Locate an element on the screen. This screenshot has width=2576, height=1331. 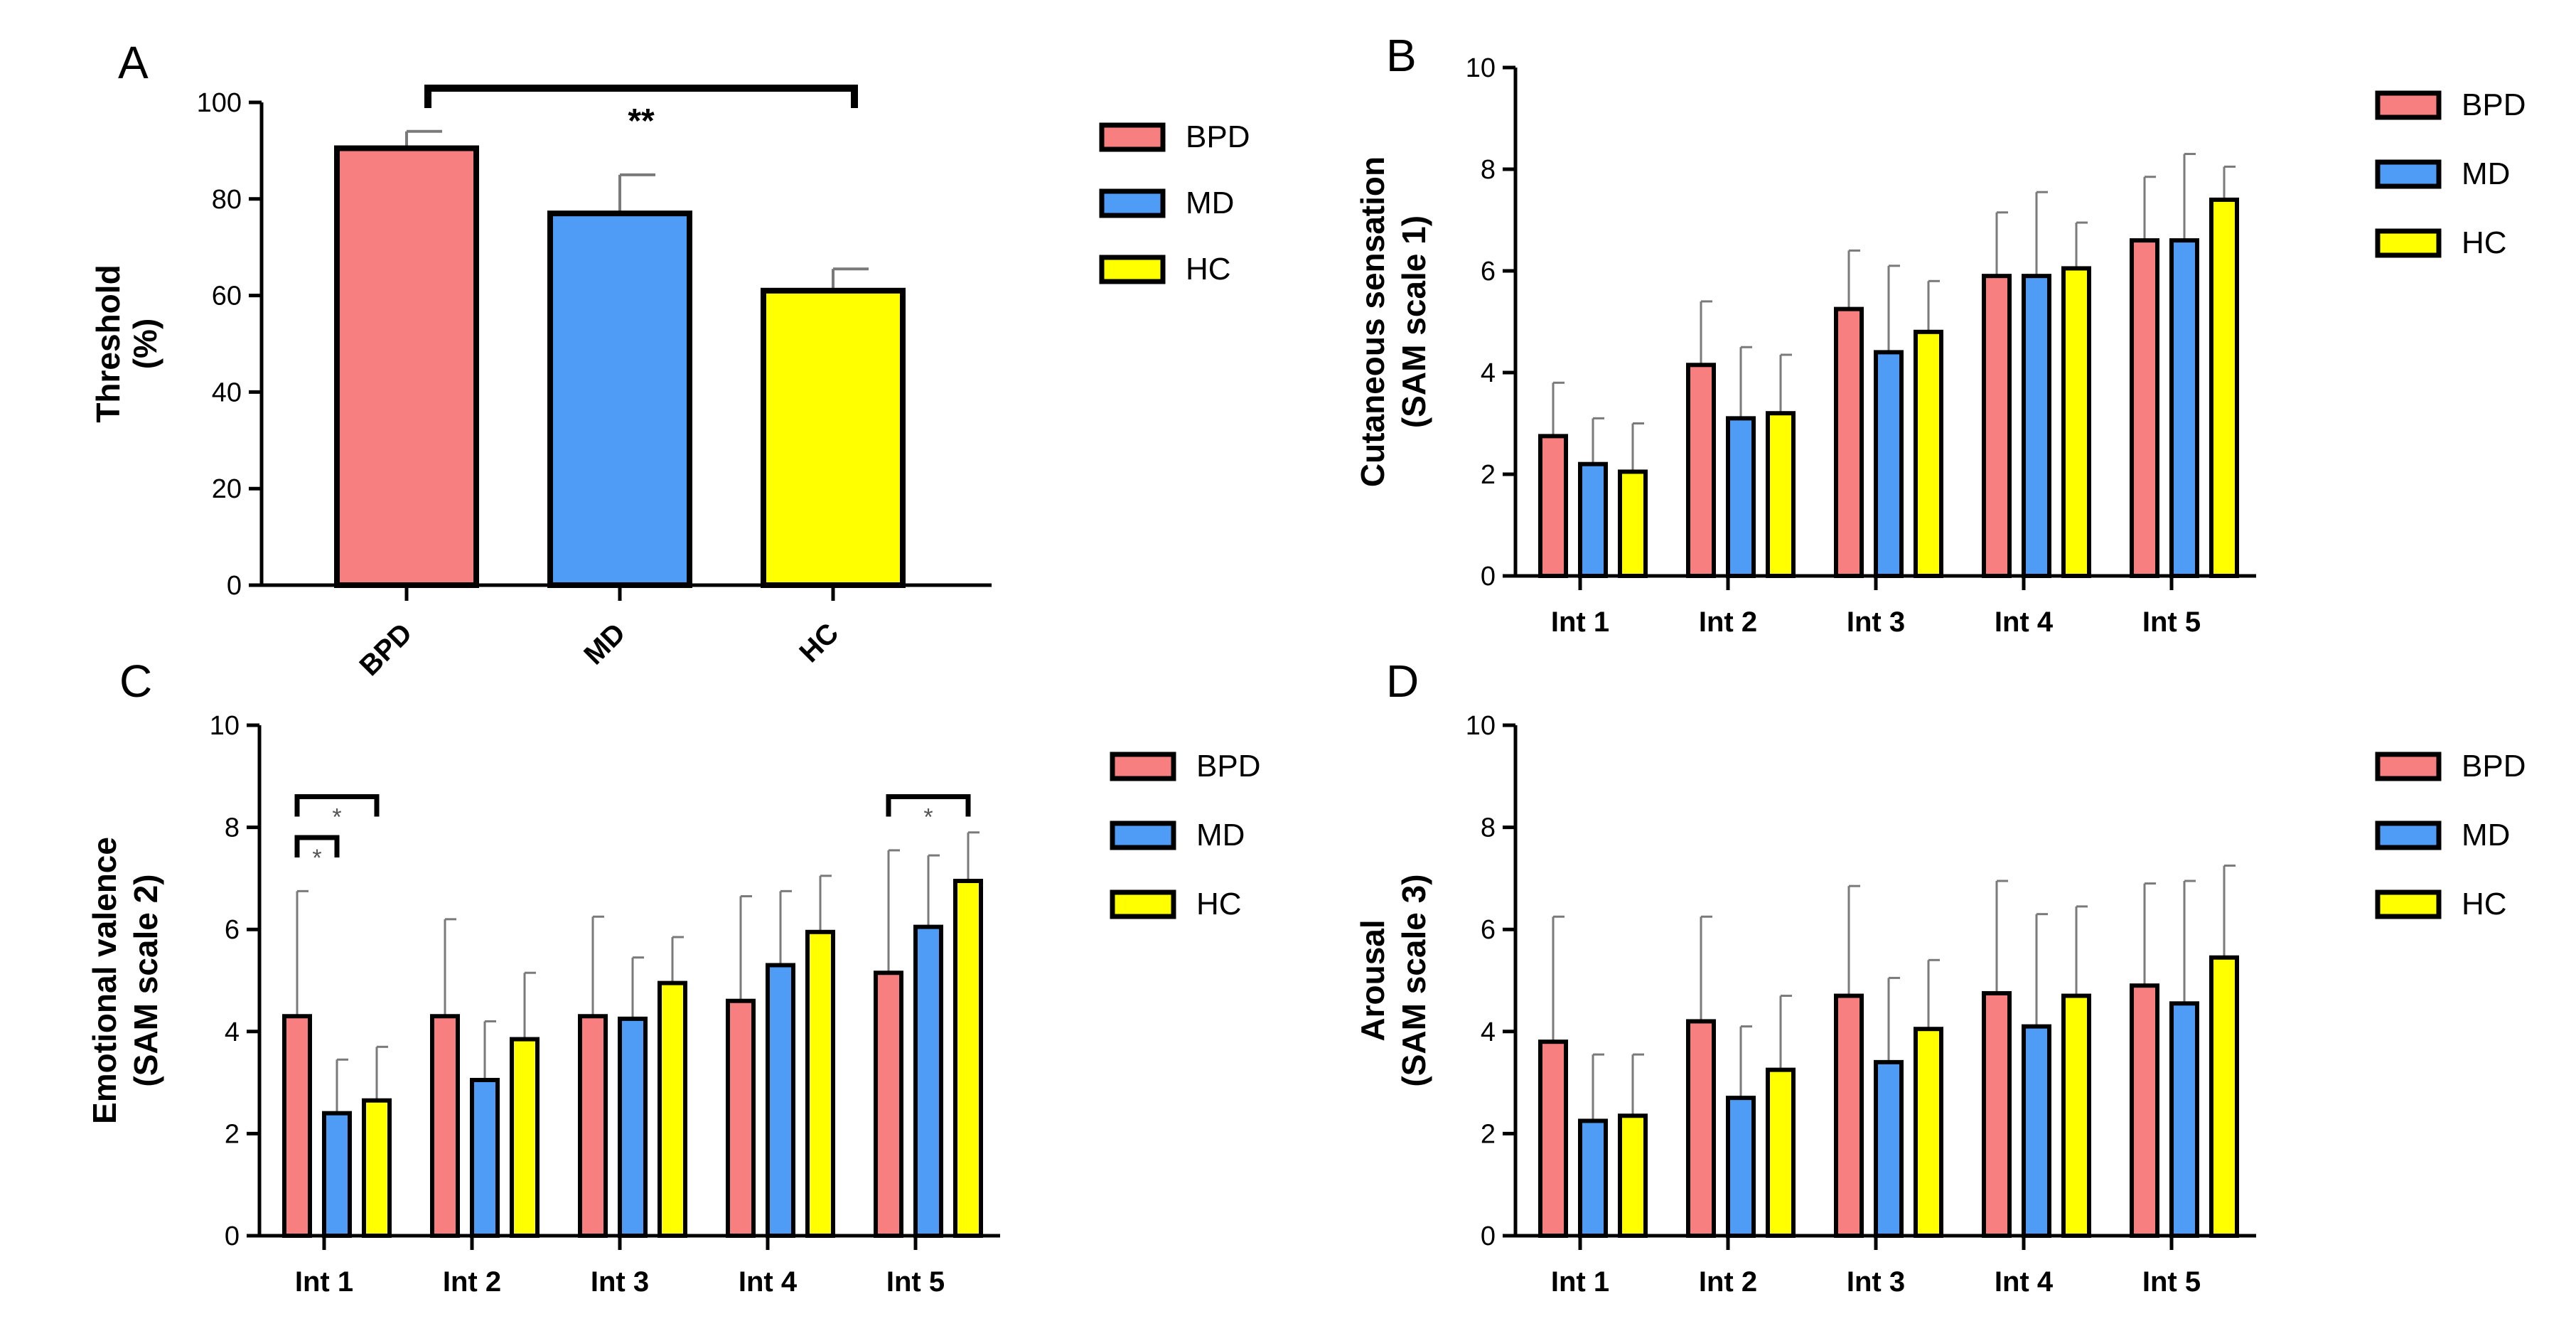
y-axis-label-line: Cutaneous sensation is located at coordinates (1372, 321).